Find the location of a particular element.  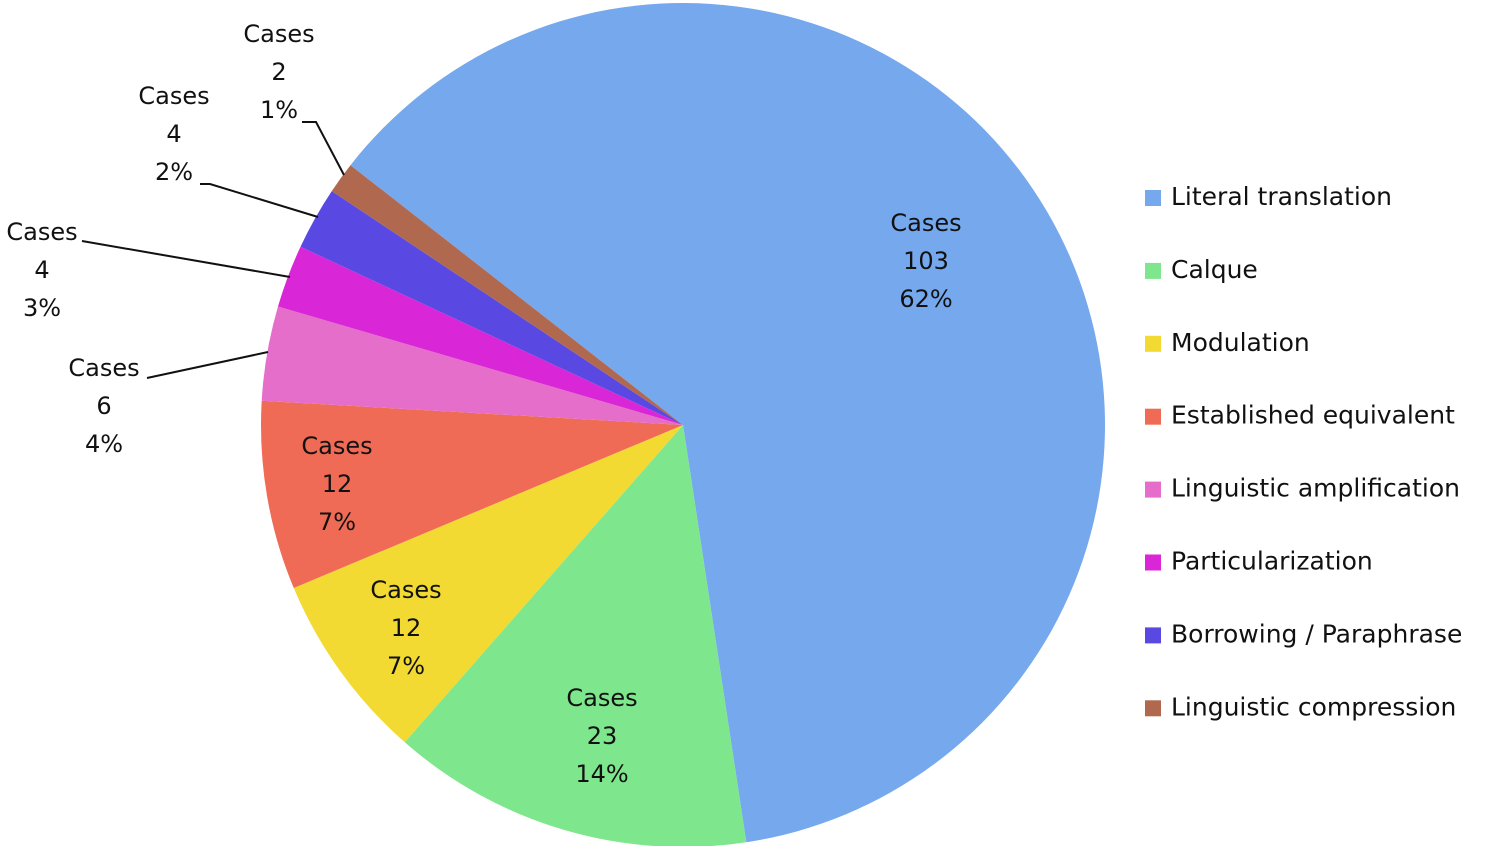

data-label-value: 6 is located at coordinates (103, 406).